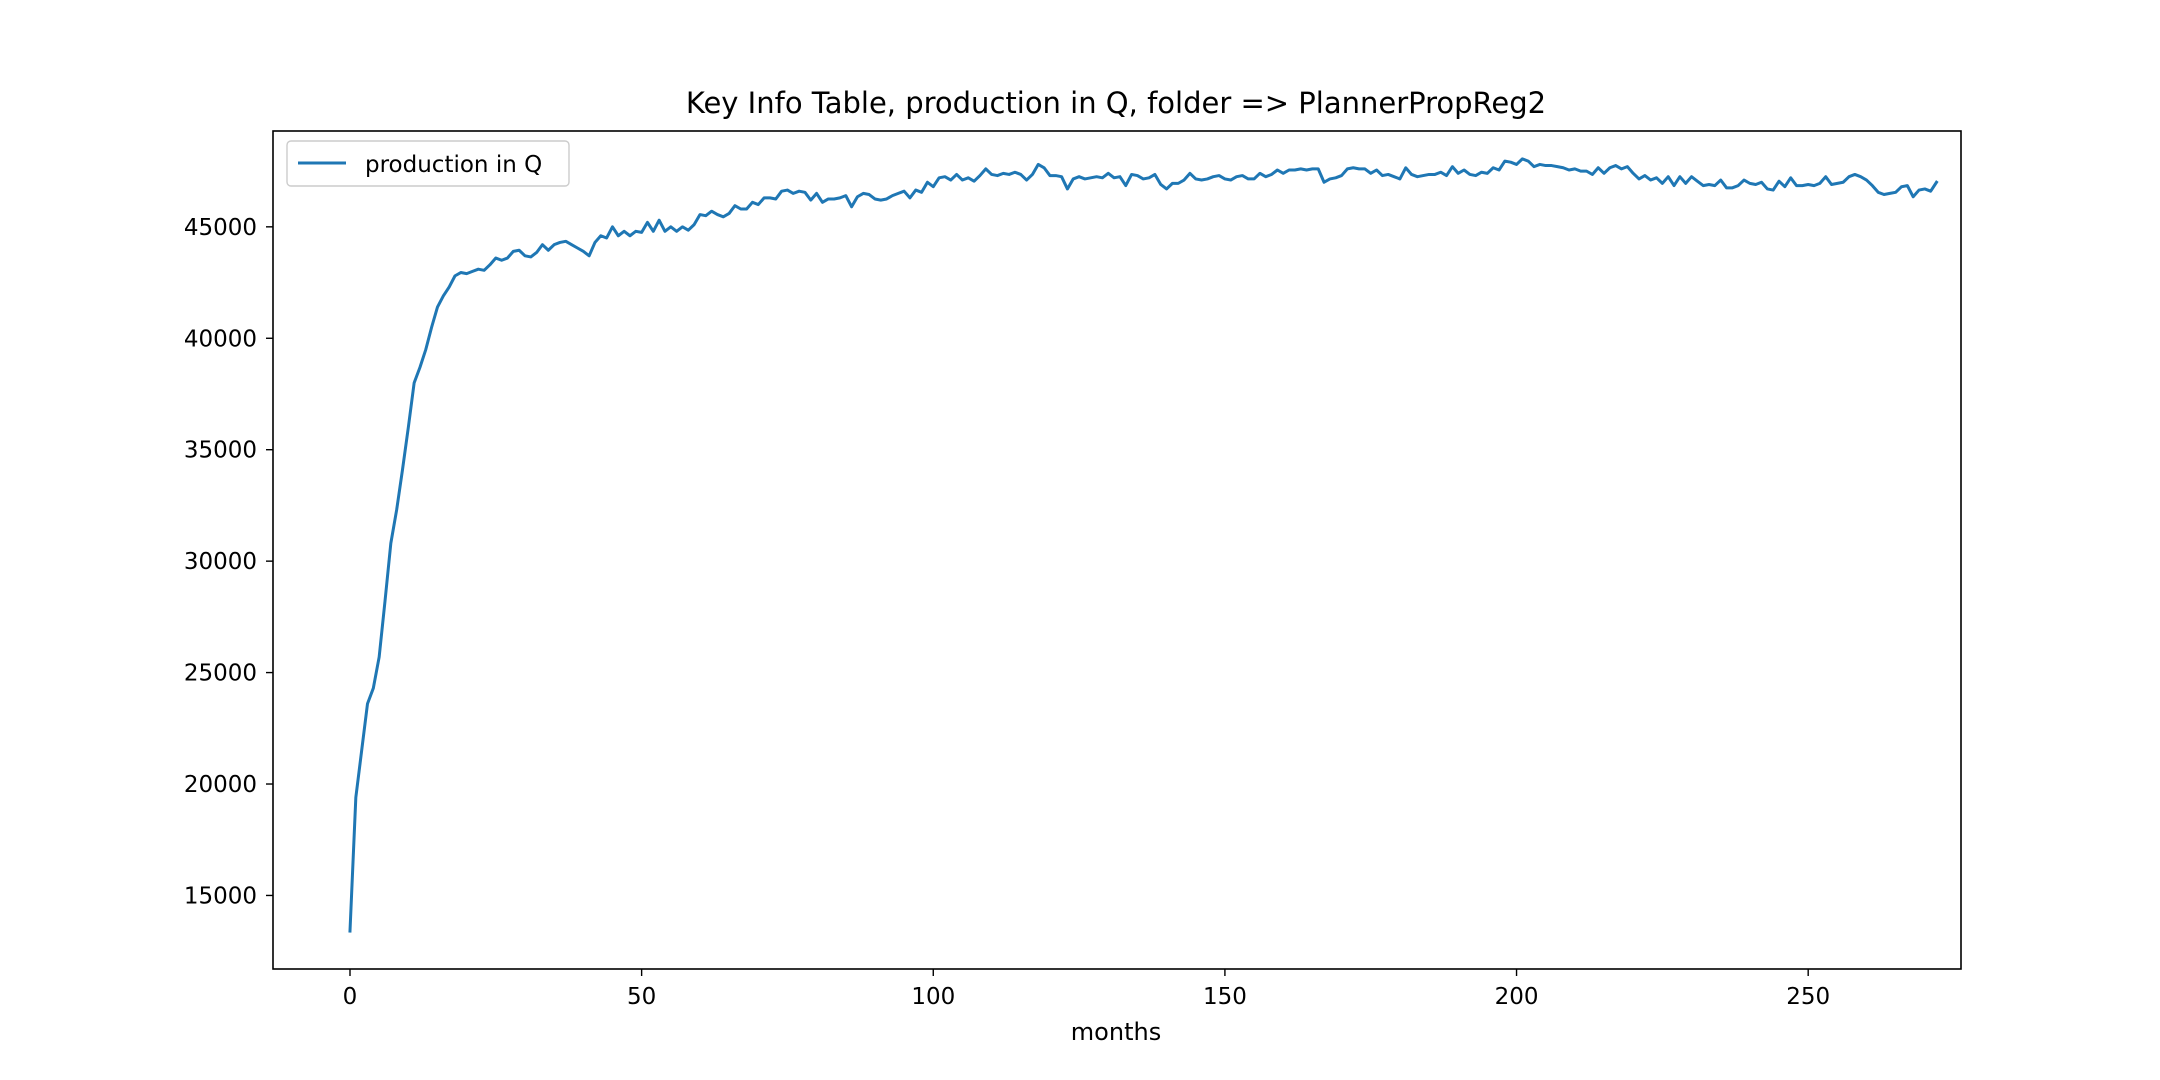  What do you see at coordinates (933, 997) in the screenshot?
I see `x-tick-label: 100` at bounding box center [933, 997].